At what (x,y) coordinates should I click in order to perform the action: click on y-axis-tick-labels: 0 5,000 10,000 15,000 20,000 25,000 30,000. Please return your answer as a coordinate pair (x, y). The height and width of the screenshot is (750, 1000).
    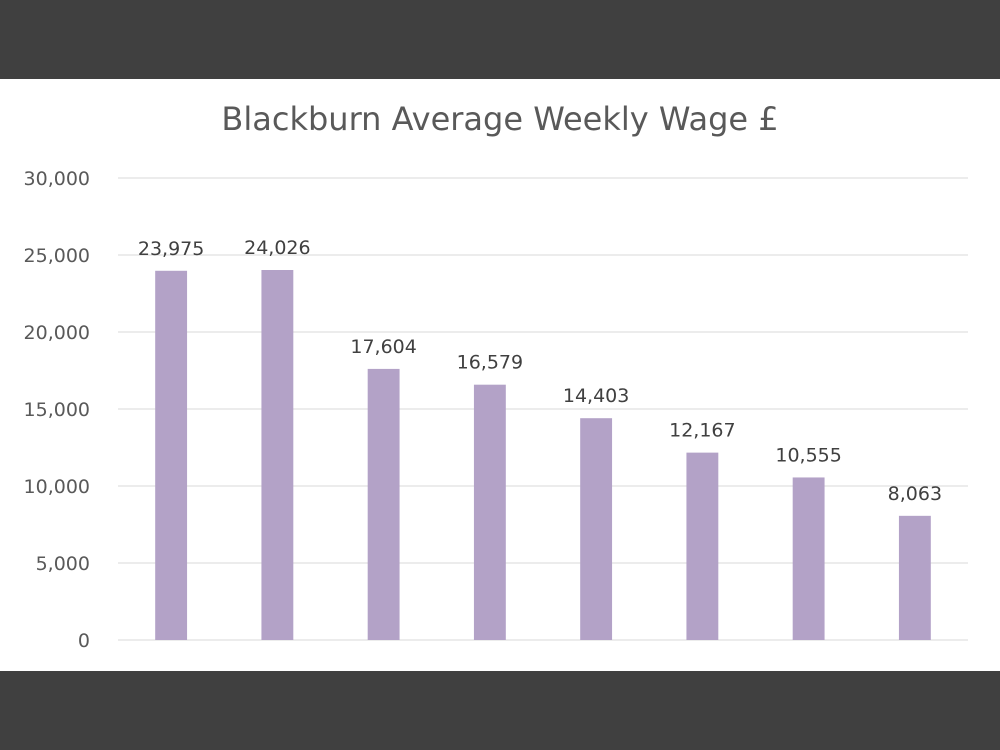
    Looking at the image, I should click on (57, 410).